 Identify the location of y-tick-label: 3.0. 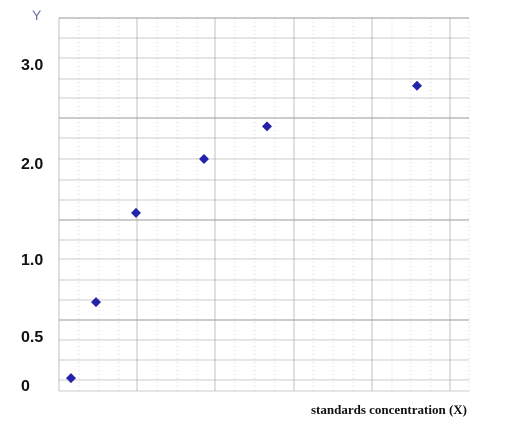
(32, 65).